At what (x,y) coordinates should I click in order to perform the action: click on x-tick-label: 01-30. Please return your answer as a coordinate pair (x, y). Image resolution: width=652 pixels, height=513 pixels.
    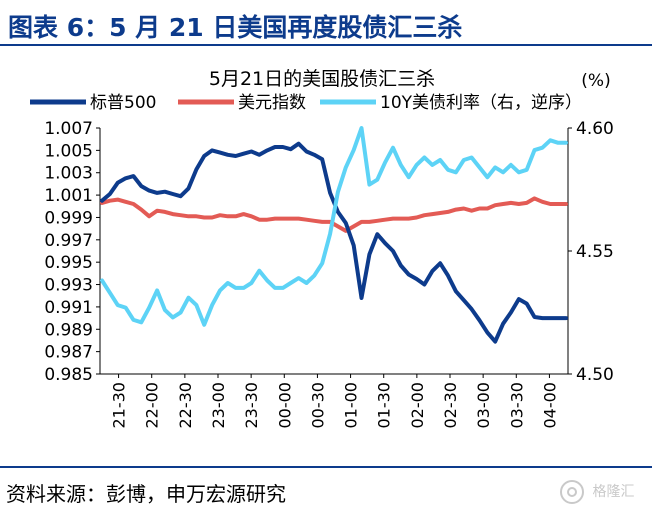
    Looking at the image, I should click on (384, 405).